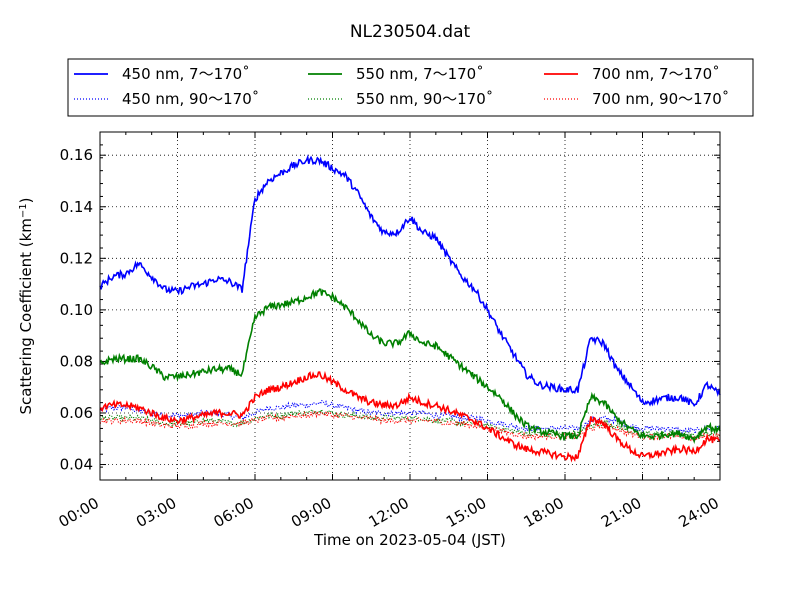 The image size is (800, 600). What do you see at coordinates (76, 207) in the screenshot?
I see `y-tick-label: 0.14` at bounding box center [76, 207].